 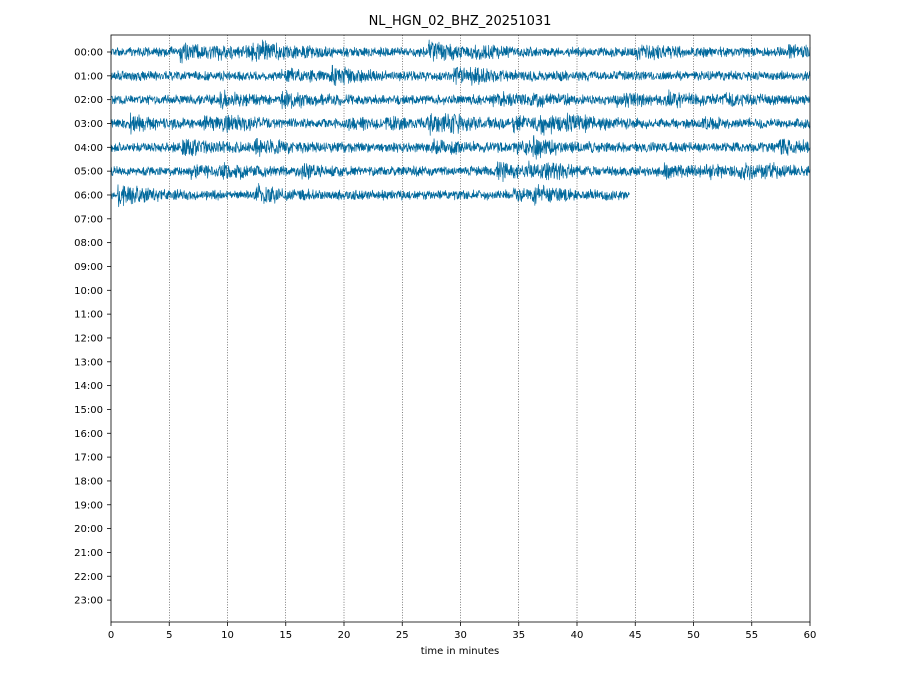 I want to click on y-tick-label: 15:00, so click(x=88, y=410).